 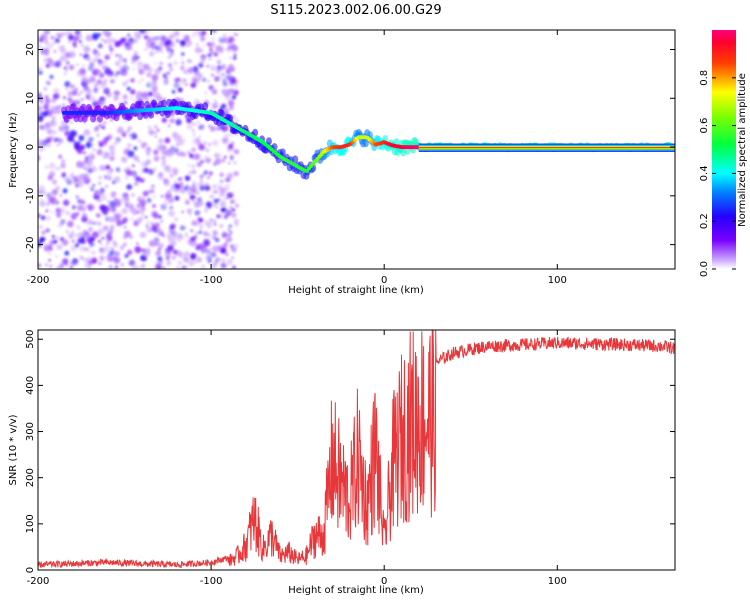 I want to click on ridge-halo, so click(x=100, y=118).